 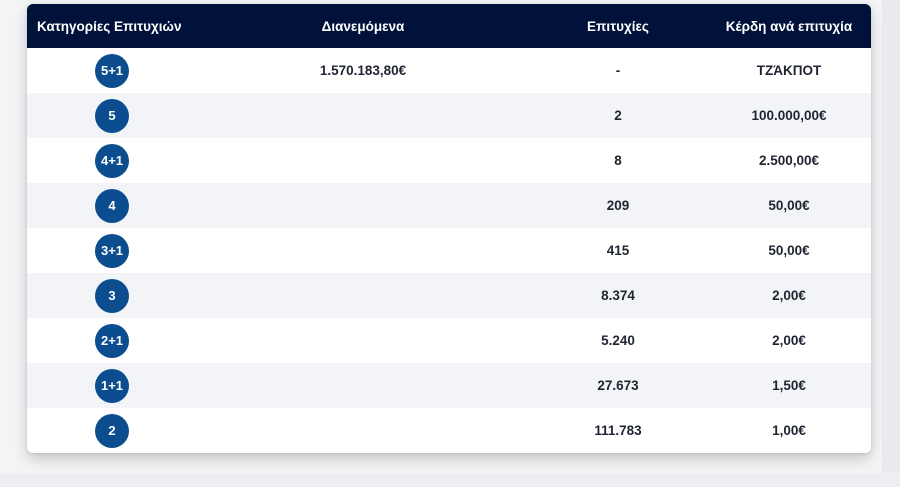 What do you see at coordinates (363, 70) in the screenshot?
I see `distributed-cell: 1.570.183,80€` at bounding box center [363, 70].